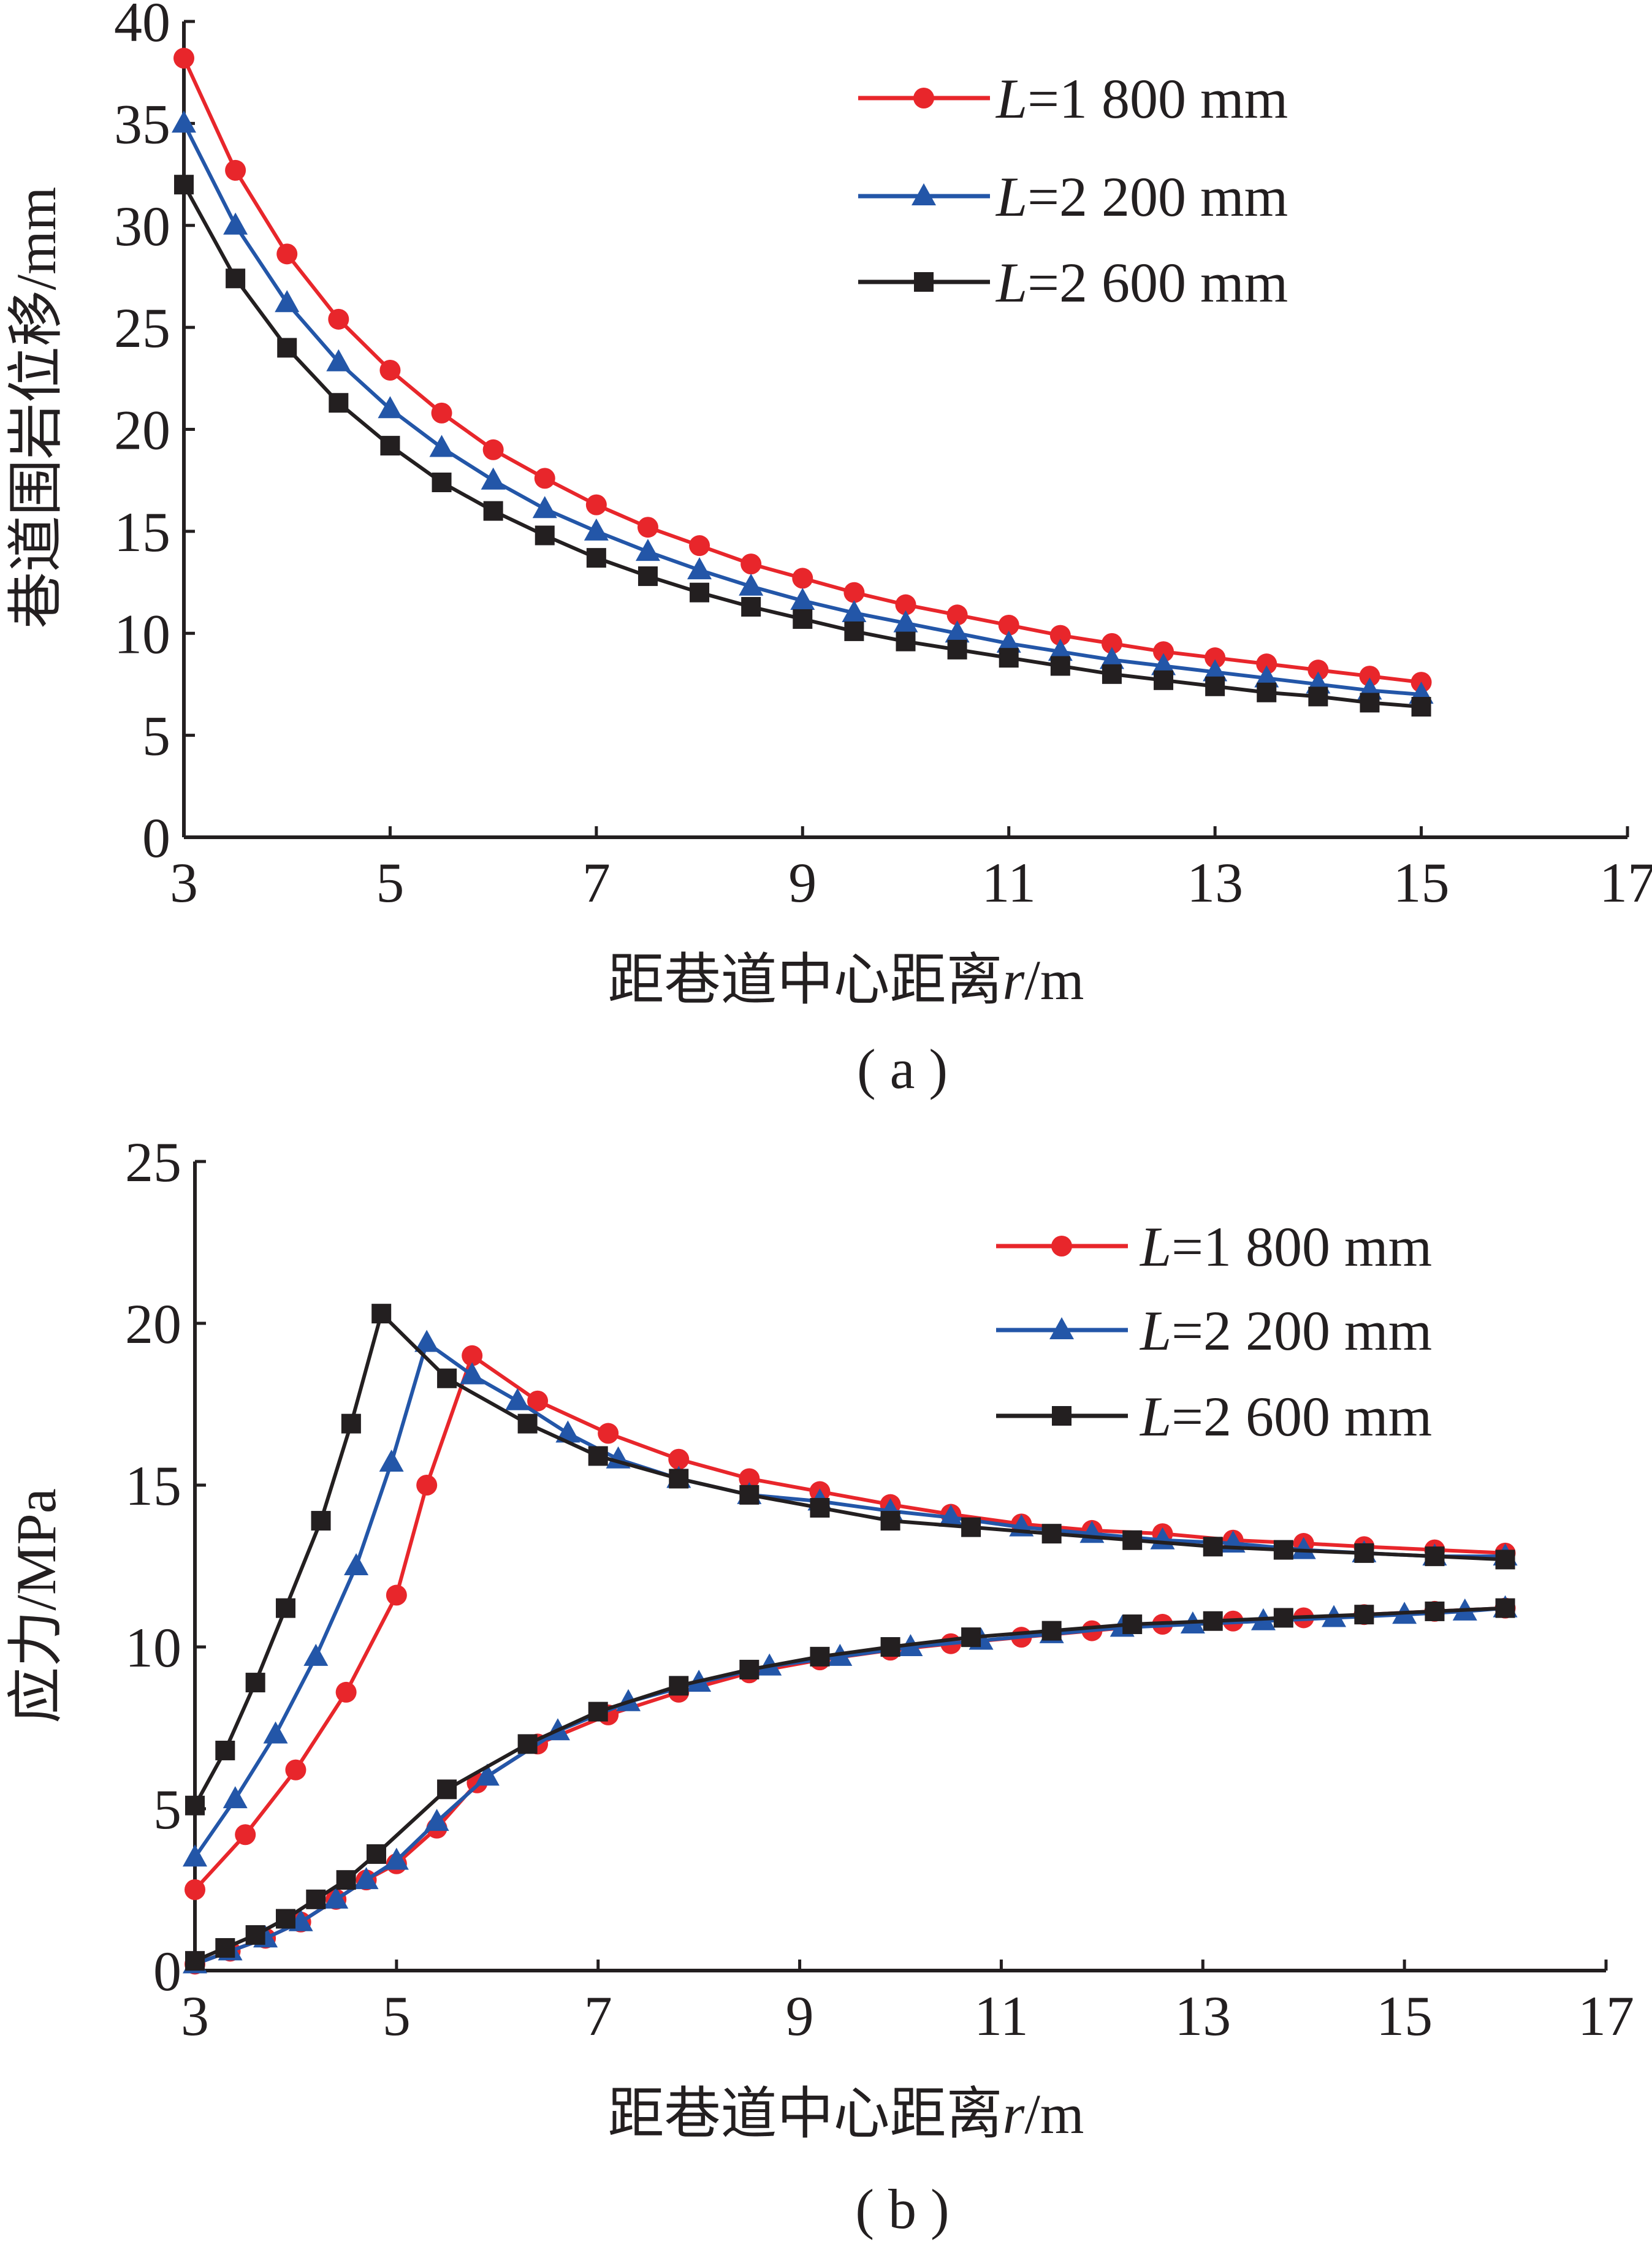 The width and height of the screenshot is (1652, 2247). What do you see at coordinates (390, 882) in the screenshot?
I see `x-tick-label-a: 5` at bounding box center [390, 882].